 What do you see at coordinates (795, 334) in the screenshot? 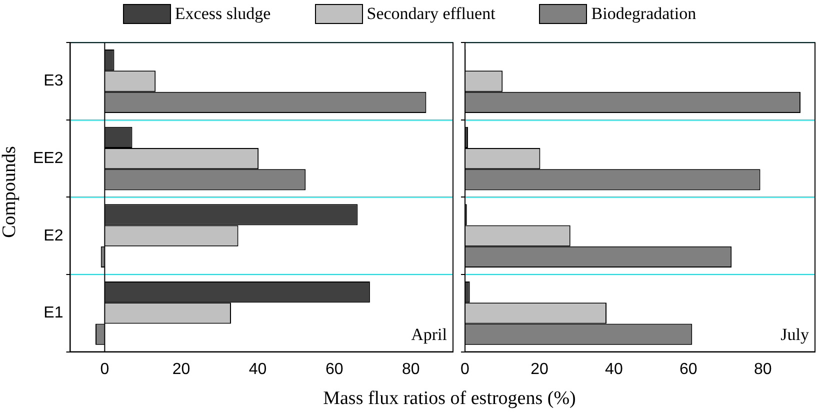
I see `annotation: July` at bounding box center [795, 334].